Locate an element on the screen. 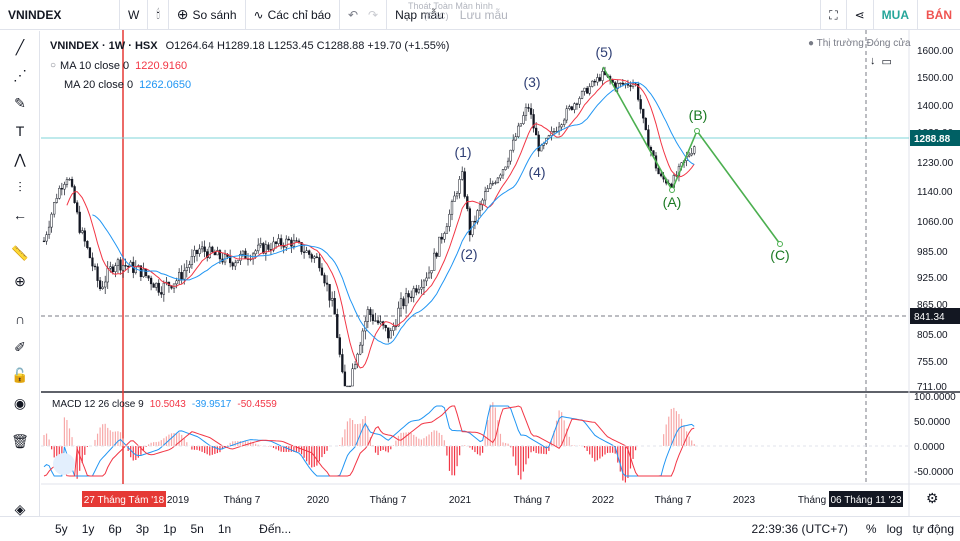  log-toggle: log is located at coordinates (894, 529).